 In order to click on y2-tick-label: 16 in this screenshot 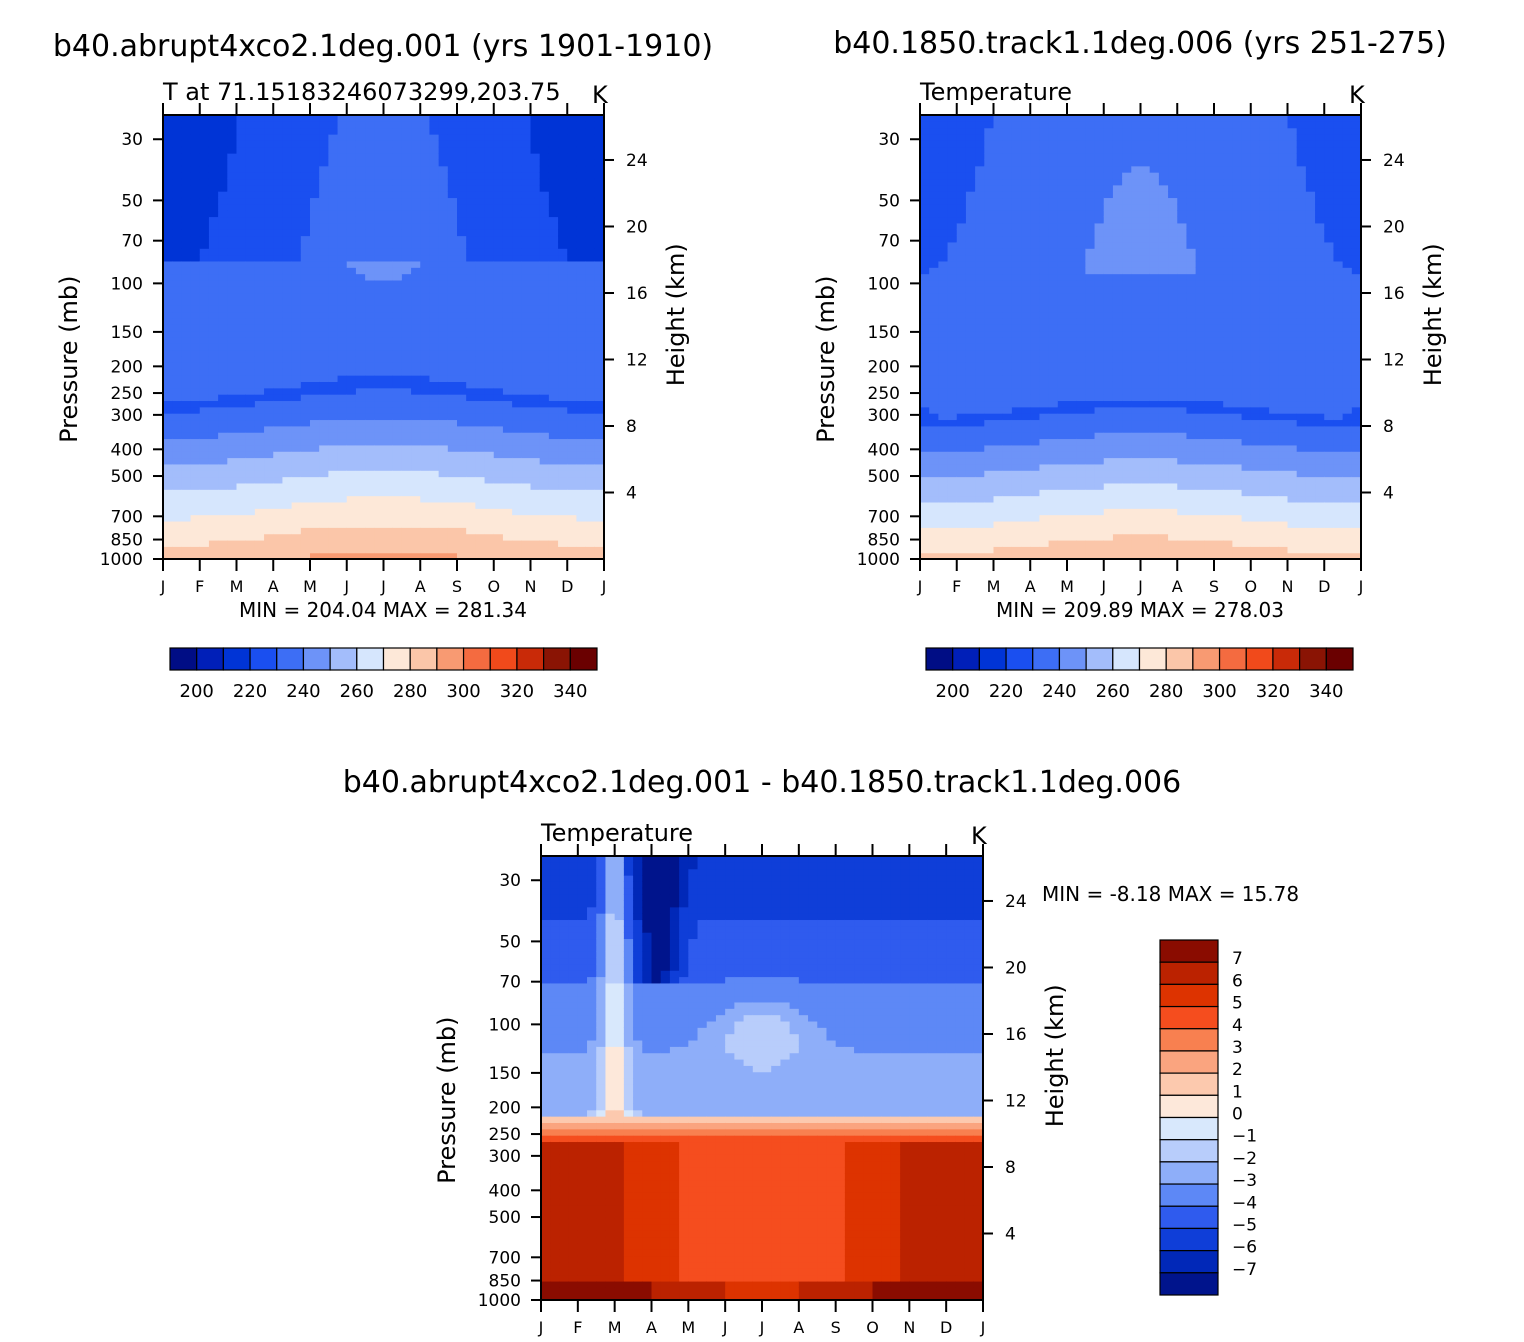, I will do `click(637, 294)`.